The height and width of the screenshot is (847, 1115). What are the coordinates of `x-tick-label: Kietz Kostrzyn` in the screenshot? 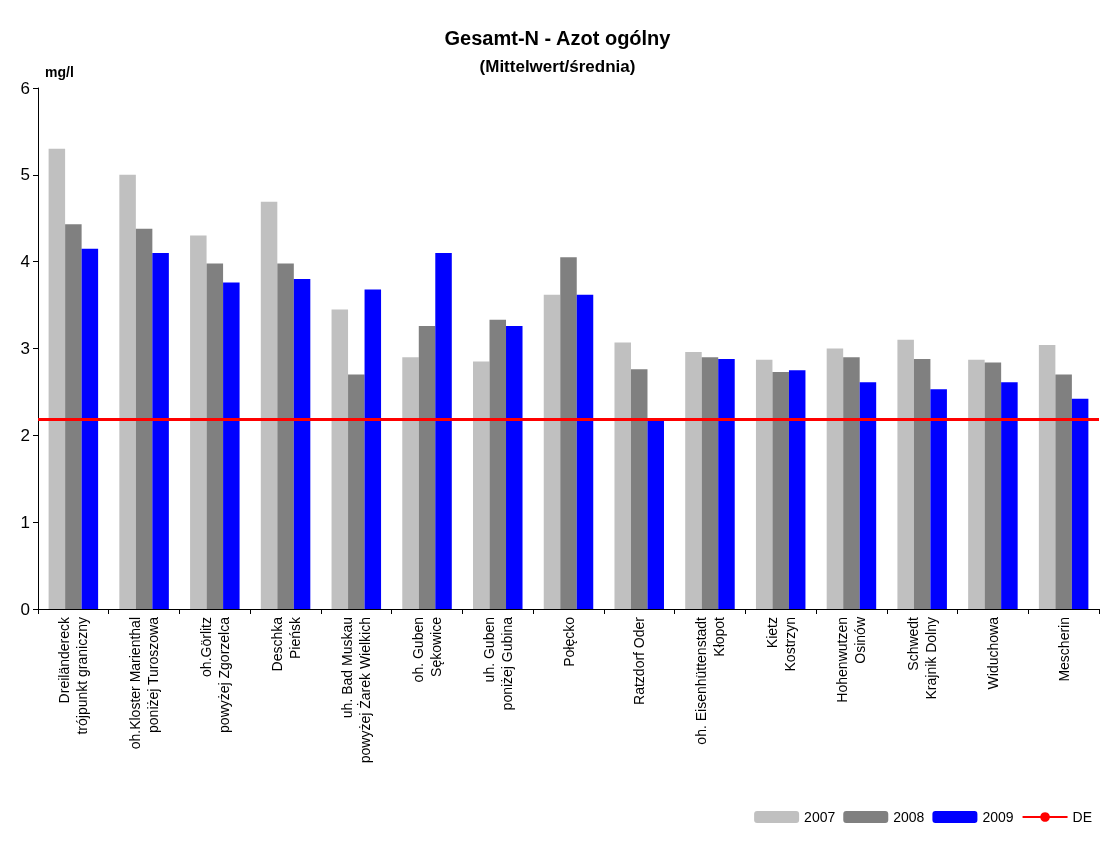 It's located at (780, 644).